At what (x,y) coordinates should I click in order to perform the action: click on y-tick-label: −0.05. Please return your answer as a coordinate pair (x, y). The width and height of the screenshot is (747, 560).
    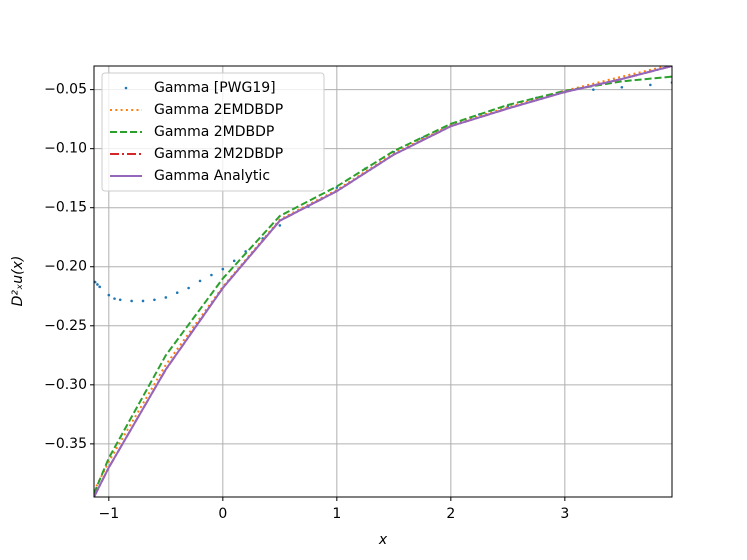
    Looking at the image, I should click on (65, 90).